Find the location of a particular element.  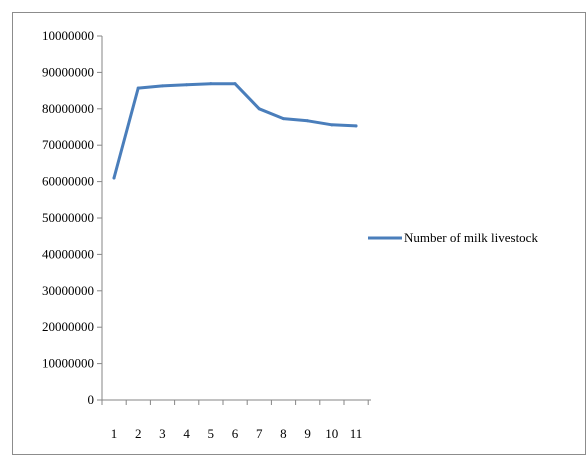

x-tick-label: 8 is located at coordinates (283, 433).